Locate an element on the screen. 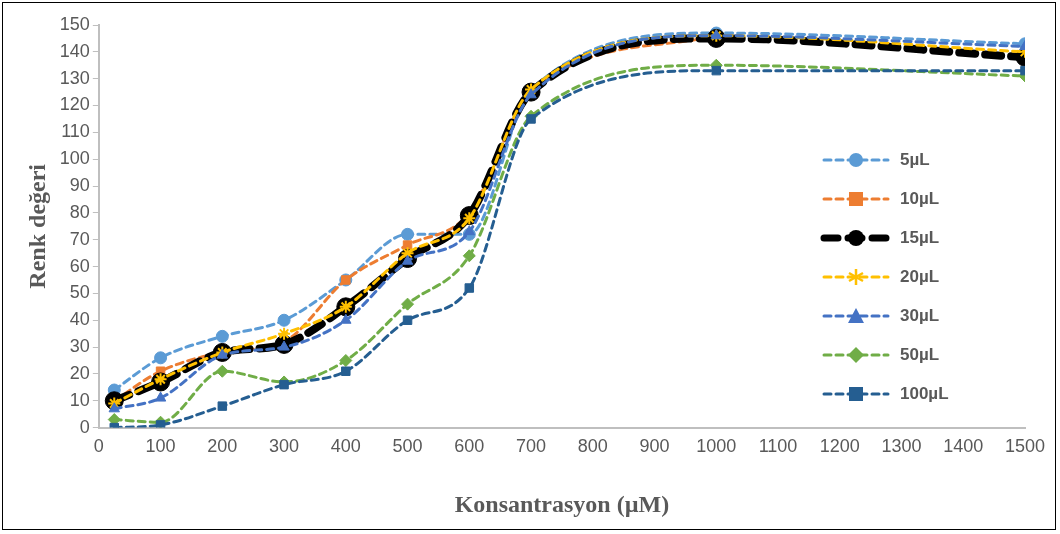 This screenshot has width=1060, height=534. legend-label: 15µL is located at coordinates (920, 237).